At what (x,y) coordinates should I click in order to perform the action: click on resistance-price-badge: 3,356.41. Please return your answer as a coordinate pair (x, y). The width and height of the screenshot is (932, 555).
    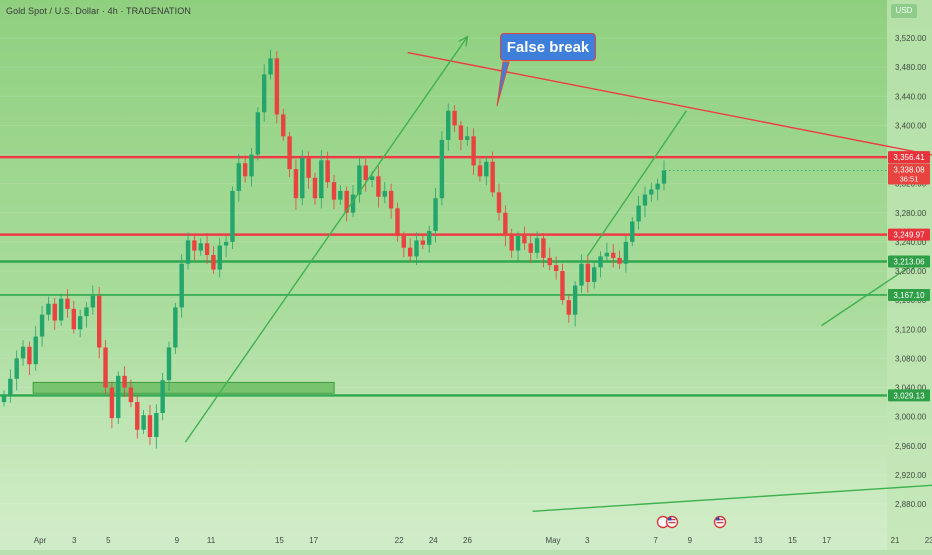
    Looking at the image, I should click on (909, 157).